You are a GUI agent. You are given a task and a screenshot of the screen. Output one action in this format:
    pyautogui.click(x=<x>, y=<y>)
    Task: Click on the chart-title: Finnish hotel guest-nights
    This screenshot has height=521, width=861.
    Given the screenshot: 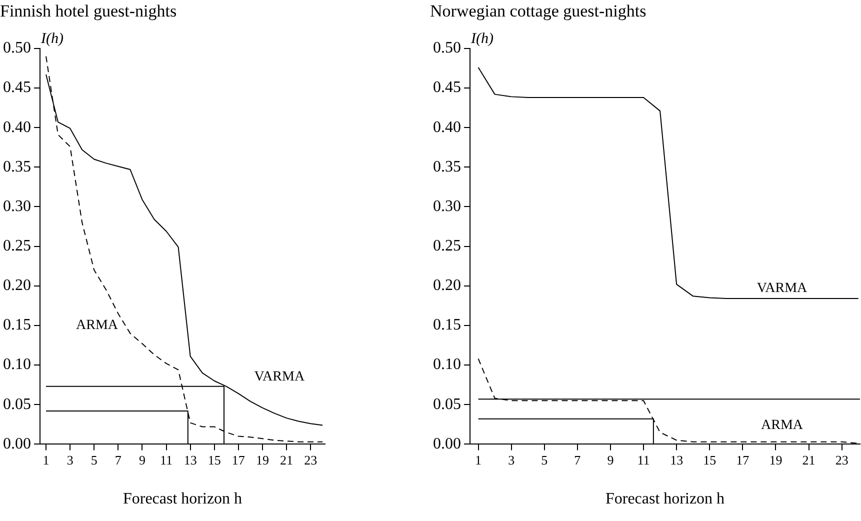 What is the action you would take?
    pyautogui.click(x=88, y=11)
    